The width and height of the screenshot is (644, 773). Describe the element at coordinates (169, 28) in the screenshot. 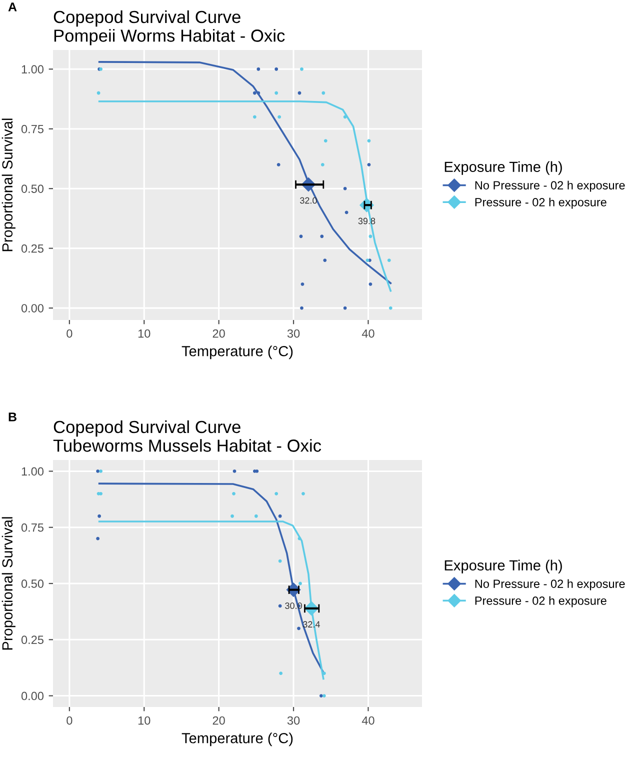

I see `chart-title: Copepod Survival Curve Pompeii Worms Habitat - Oxic` at that location.